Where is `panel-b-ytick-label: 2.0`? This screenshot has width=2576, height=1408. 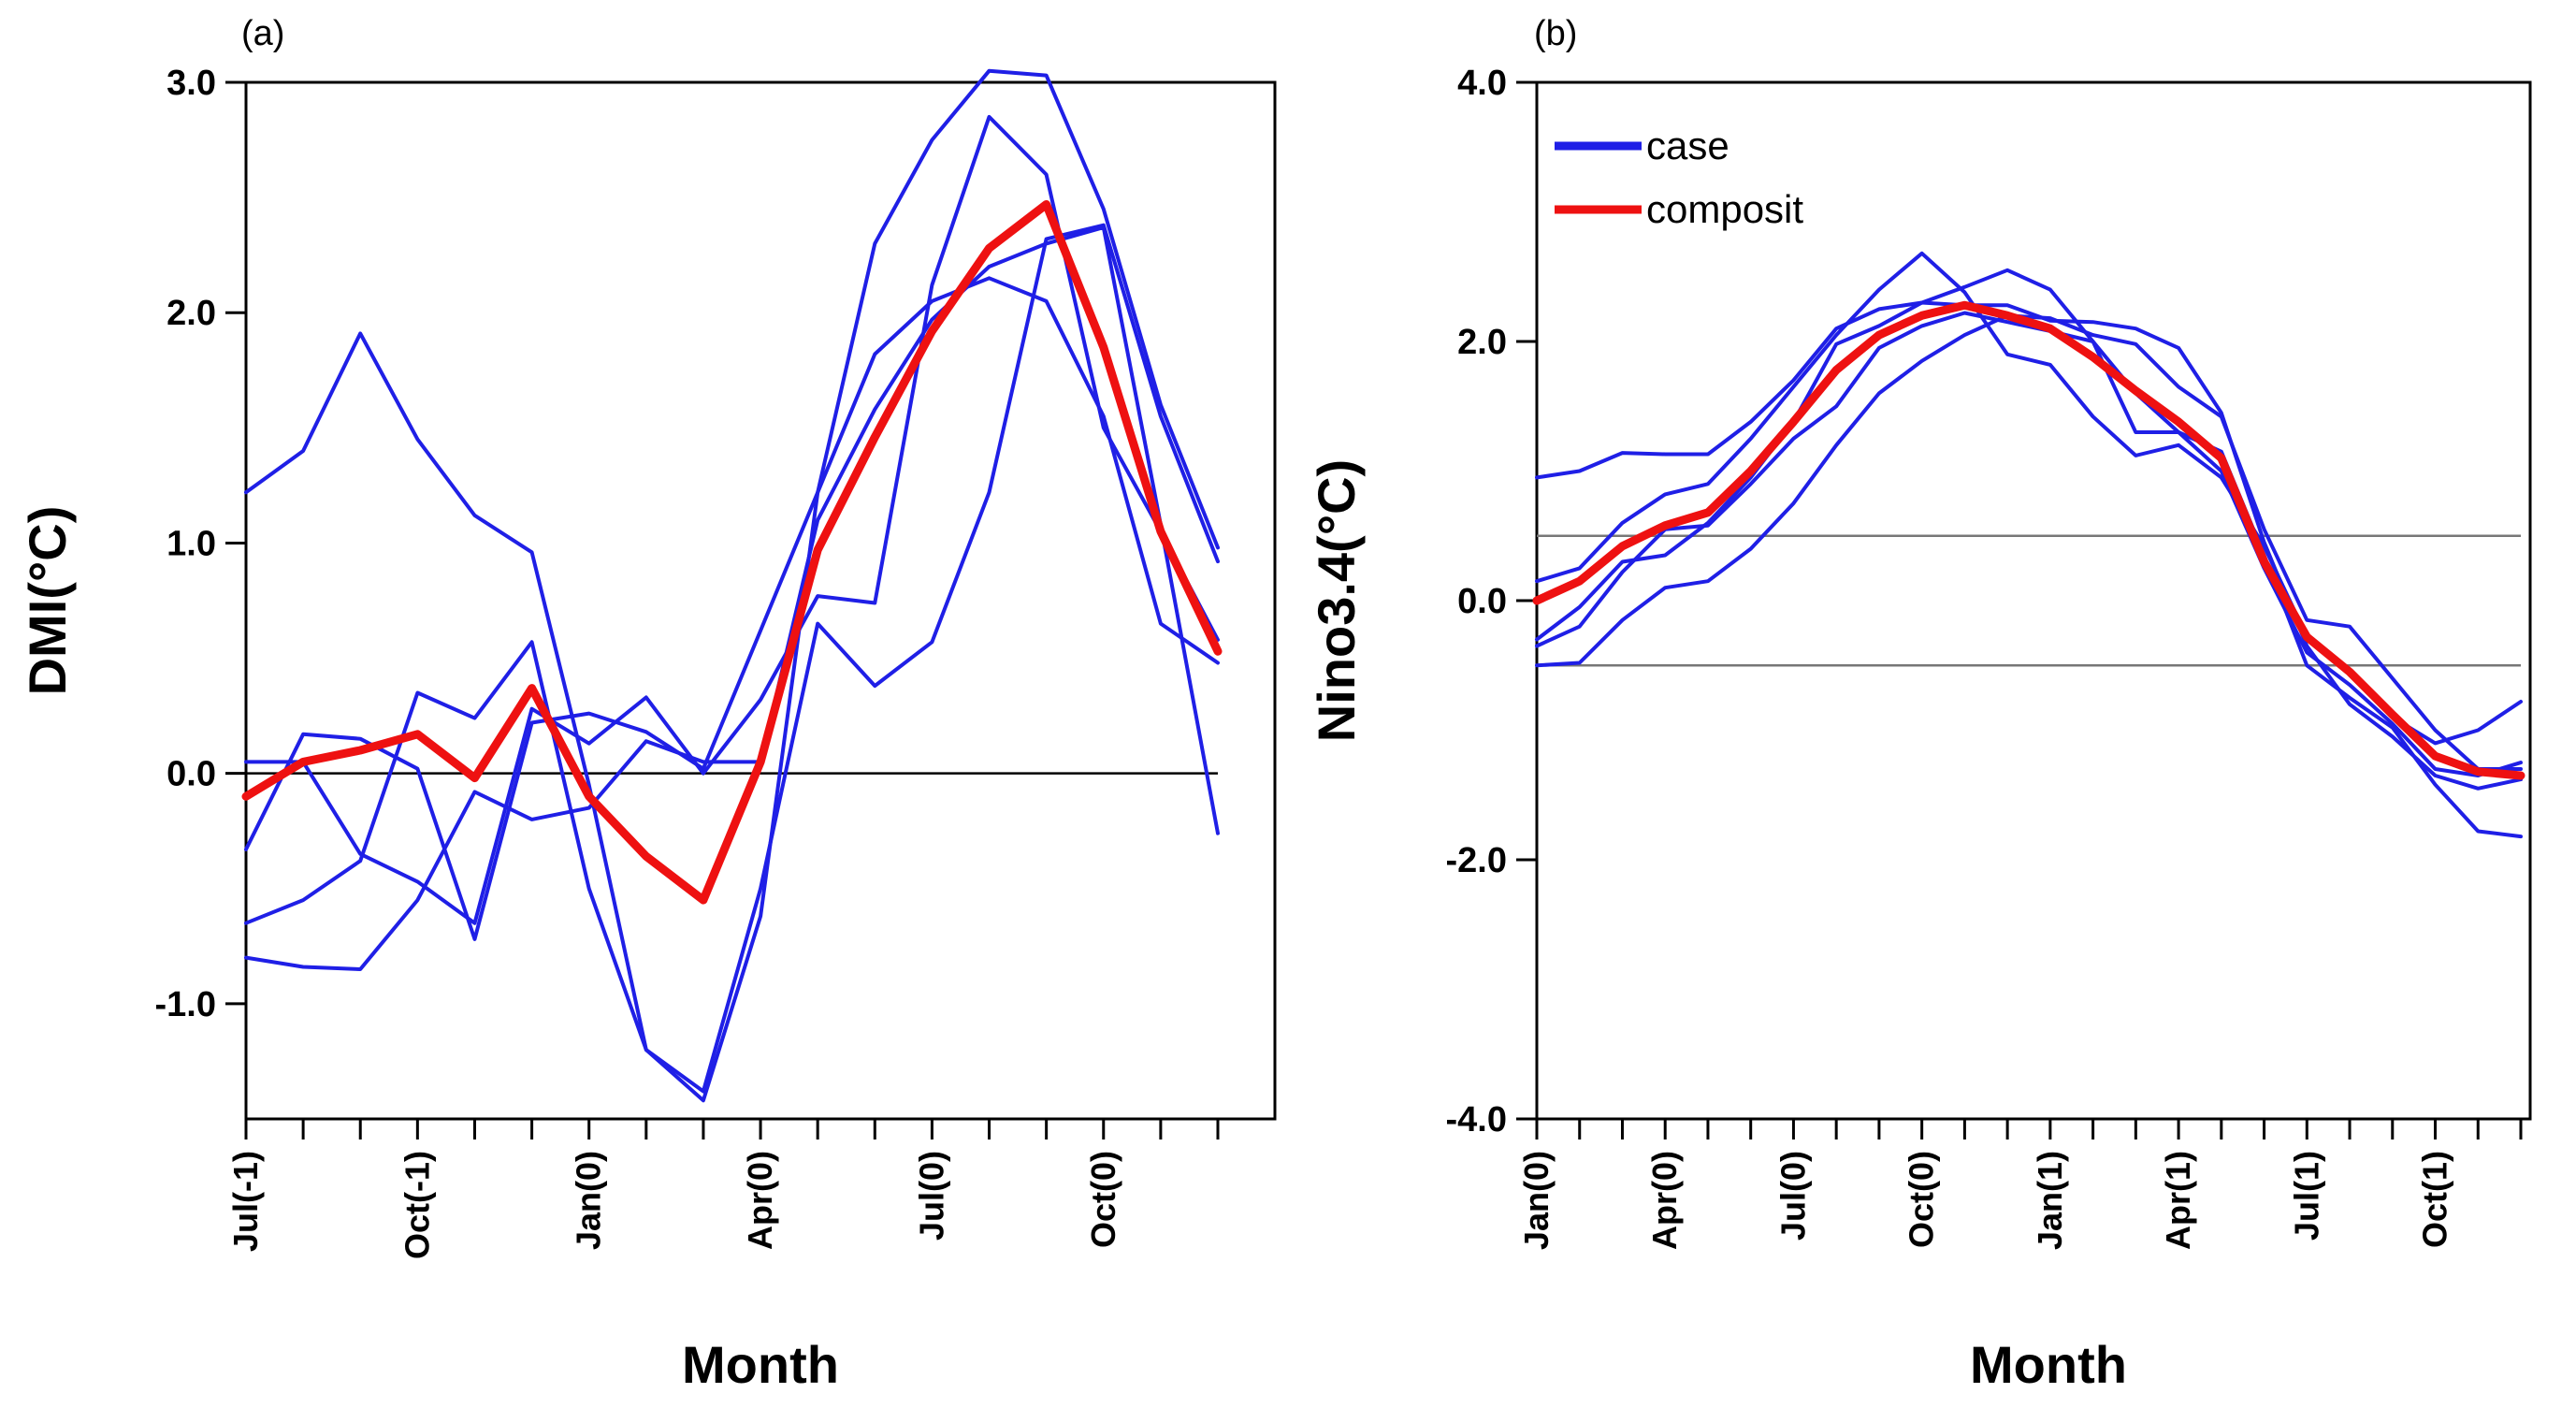 panel-b-ytick-label: 2.0 is located at coordinates (1482, 342).